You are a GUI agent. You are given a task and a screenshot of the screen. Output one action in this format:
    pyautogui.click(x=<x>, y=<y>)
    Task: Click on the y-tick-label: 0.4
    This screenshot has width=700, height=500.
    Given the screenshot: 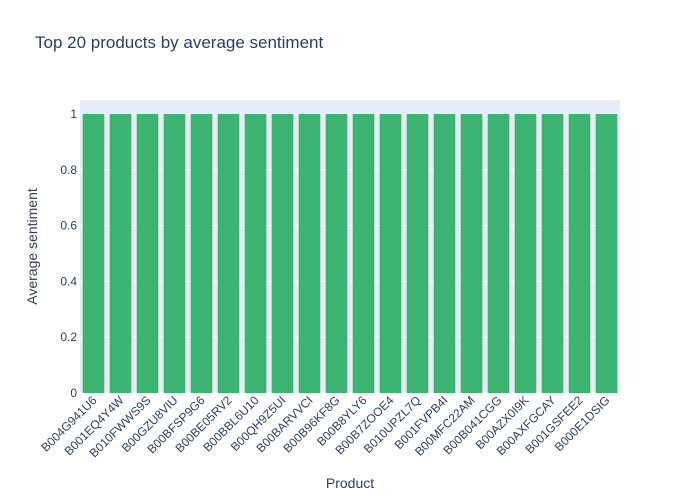 What is the action you would take?
    pyautogui.click(x=68, y=281)
    